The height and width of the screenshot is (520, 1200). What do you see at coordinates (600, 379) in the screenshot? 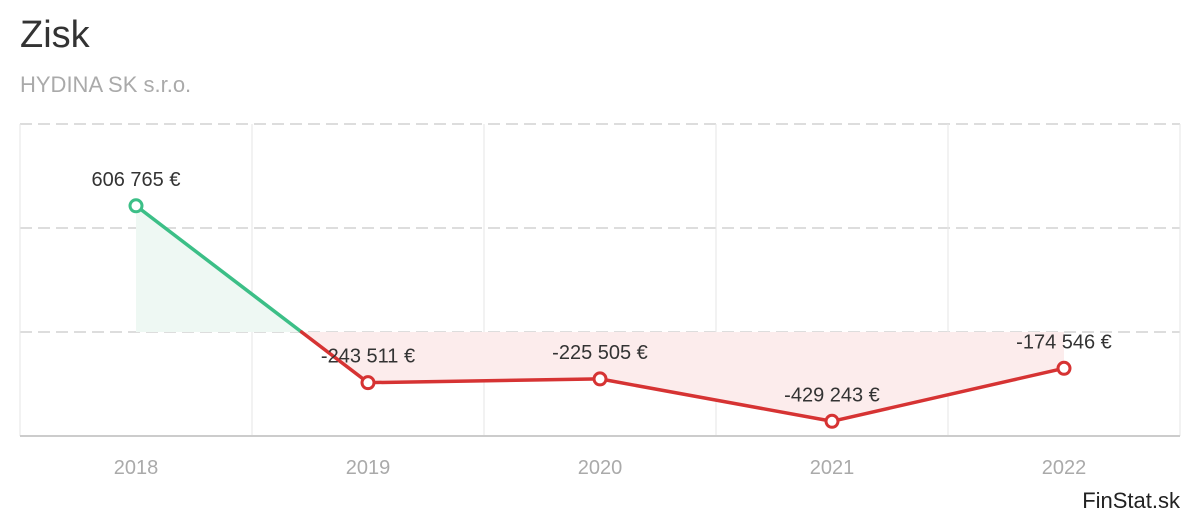
I see `data-point-2020` at bounding box center [600, 379].